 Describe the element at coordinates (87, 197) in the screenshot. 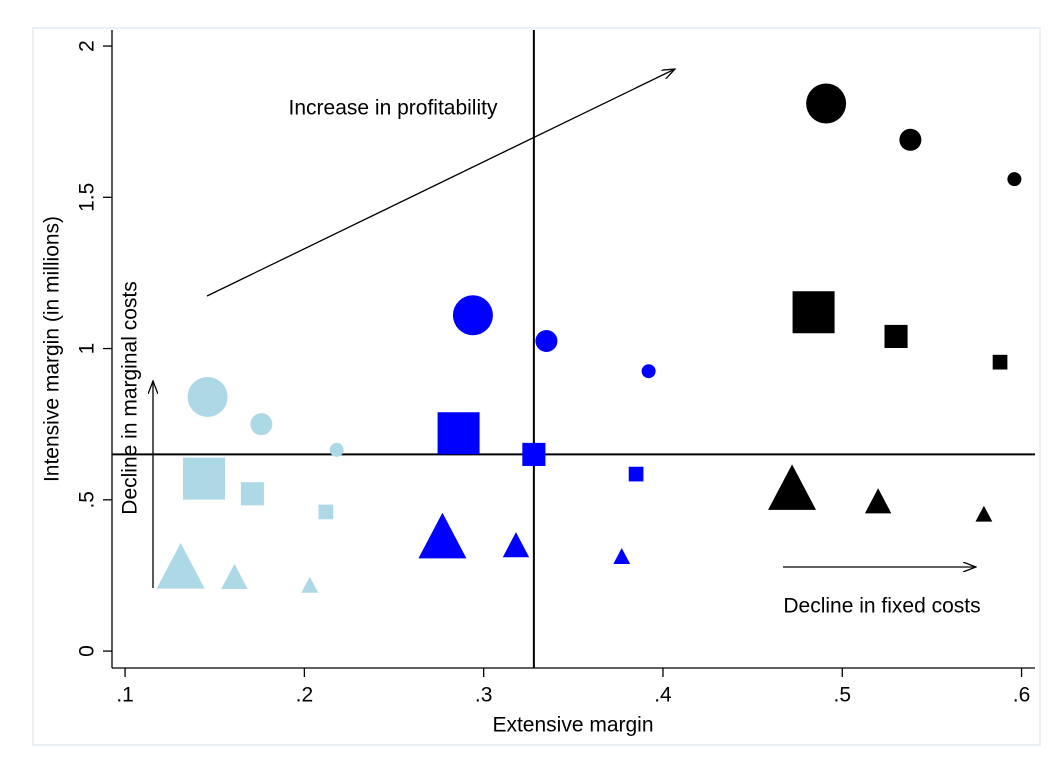

I see `y-tick-label: 1.5` at that location.